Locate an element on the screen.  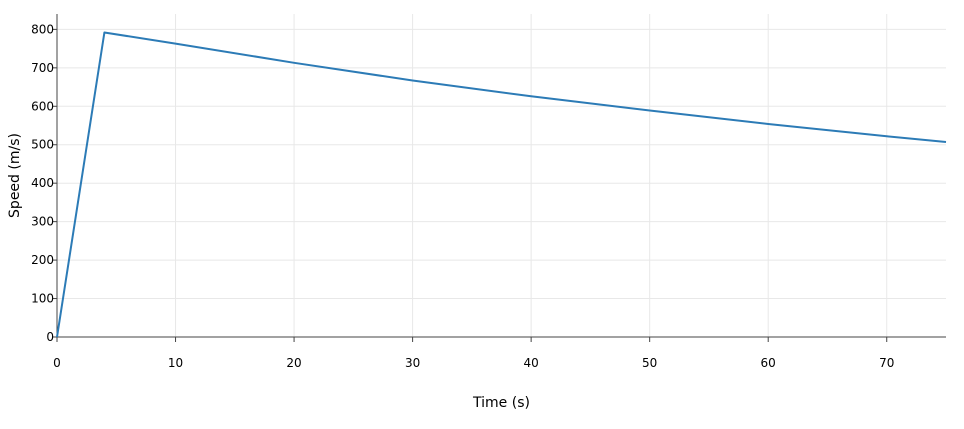
y-tick-label: 300 is located at coordinates (42, 222).